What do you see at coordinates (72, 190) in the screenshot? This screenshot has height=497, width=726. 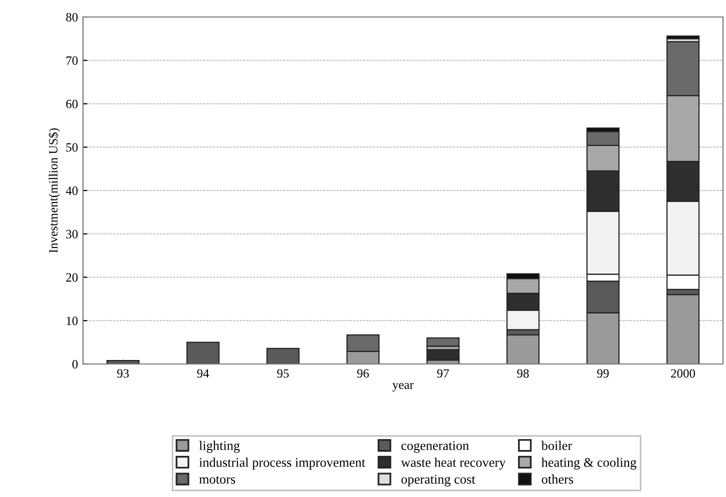 I see `y-tick-label: 40` at bounding box center [72, 190].